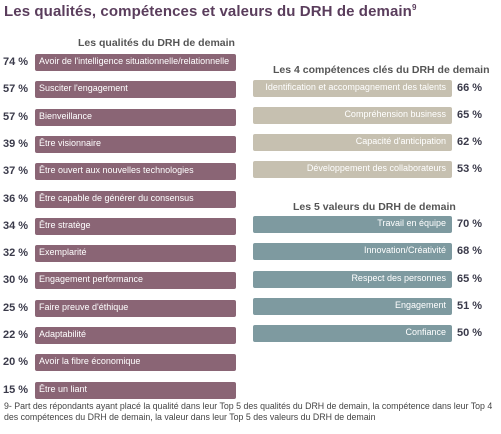 The width and height of the screenshot is (501, 434). I want to click on qualite-row: 32 % Exemplarité, so click(250, 254).